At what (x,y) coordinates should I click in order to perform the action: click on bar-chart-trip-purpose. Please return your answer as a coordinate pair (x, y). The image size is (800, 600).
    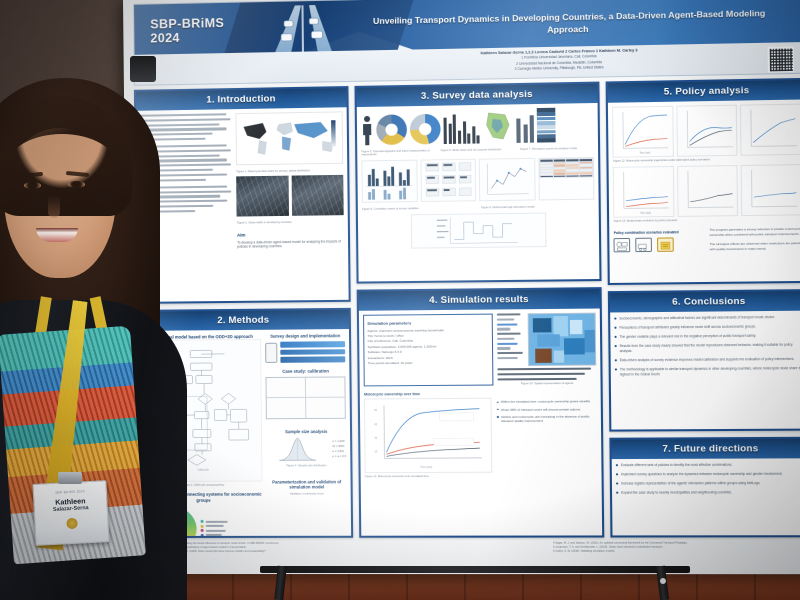
    Looking at the image, I should click on (461, 129).